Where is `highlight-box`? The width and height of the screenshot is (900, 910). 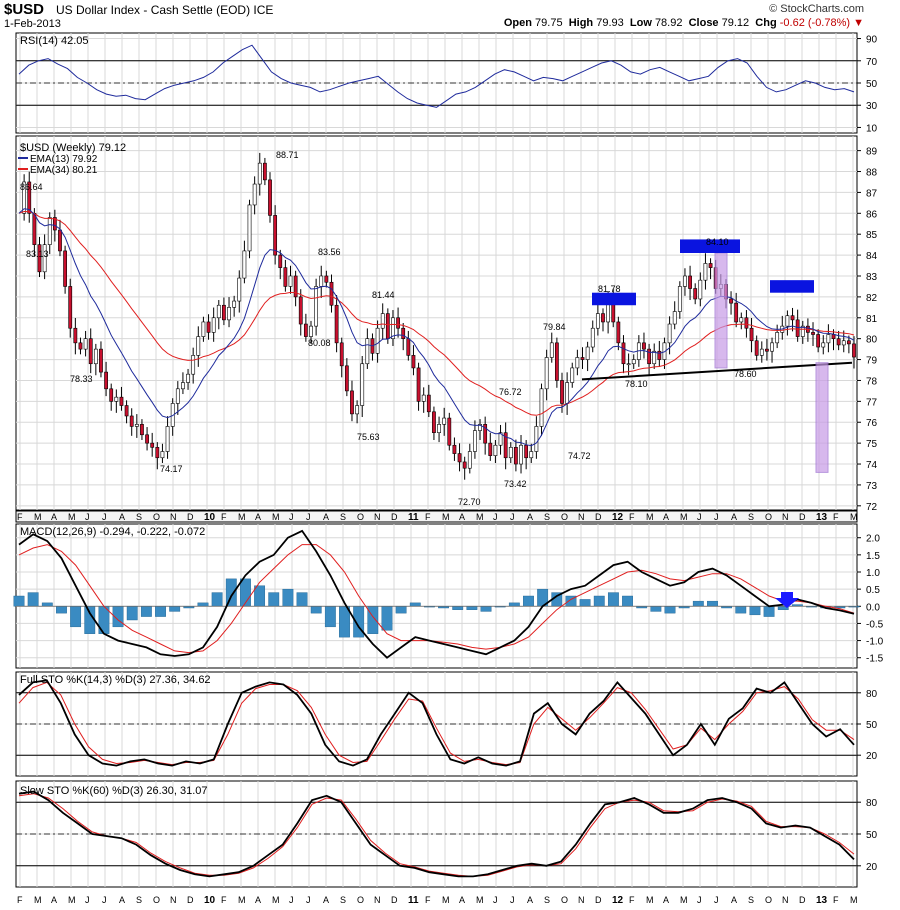 highlight-box is located at coordinates (710, 246).